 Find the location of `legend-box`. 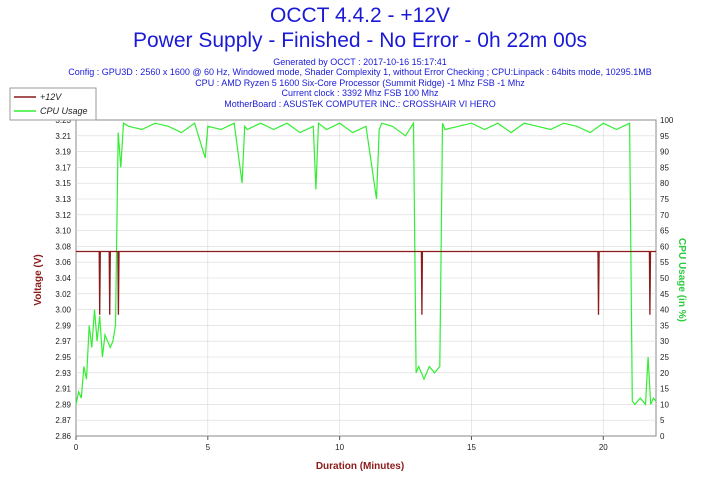

legend-box is located at coordinates (53, 104).